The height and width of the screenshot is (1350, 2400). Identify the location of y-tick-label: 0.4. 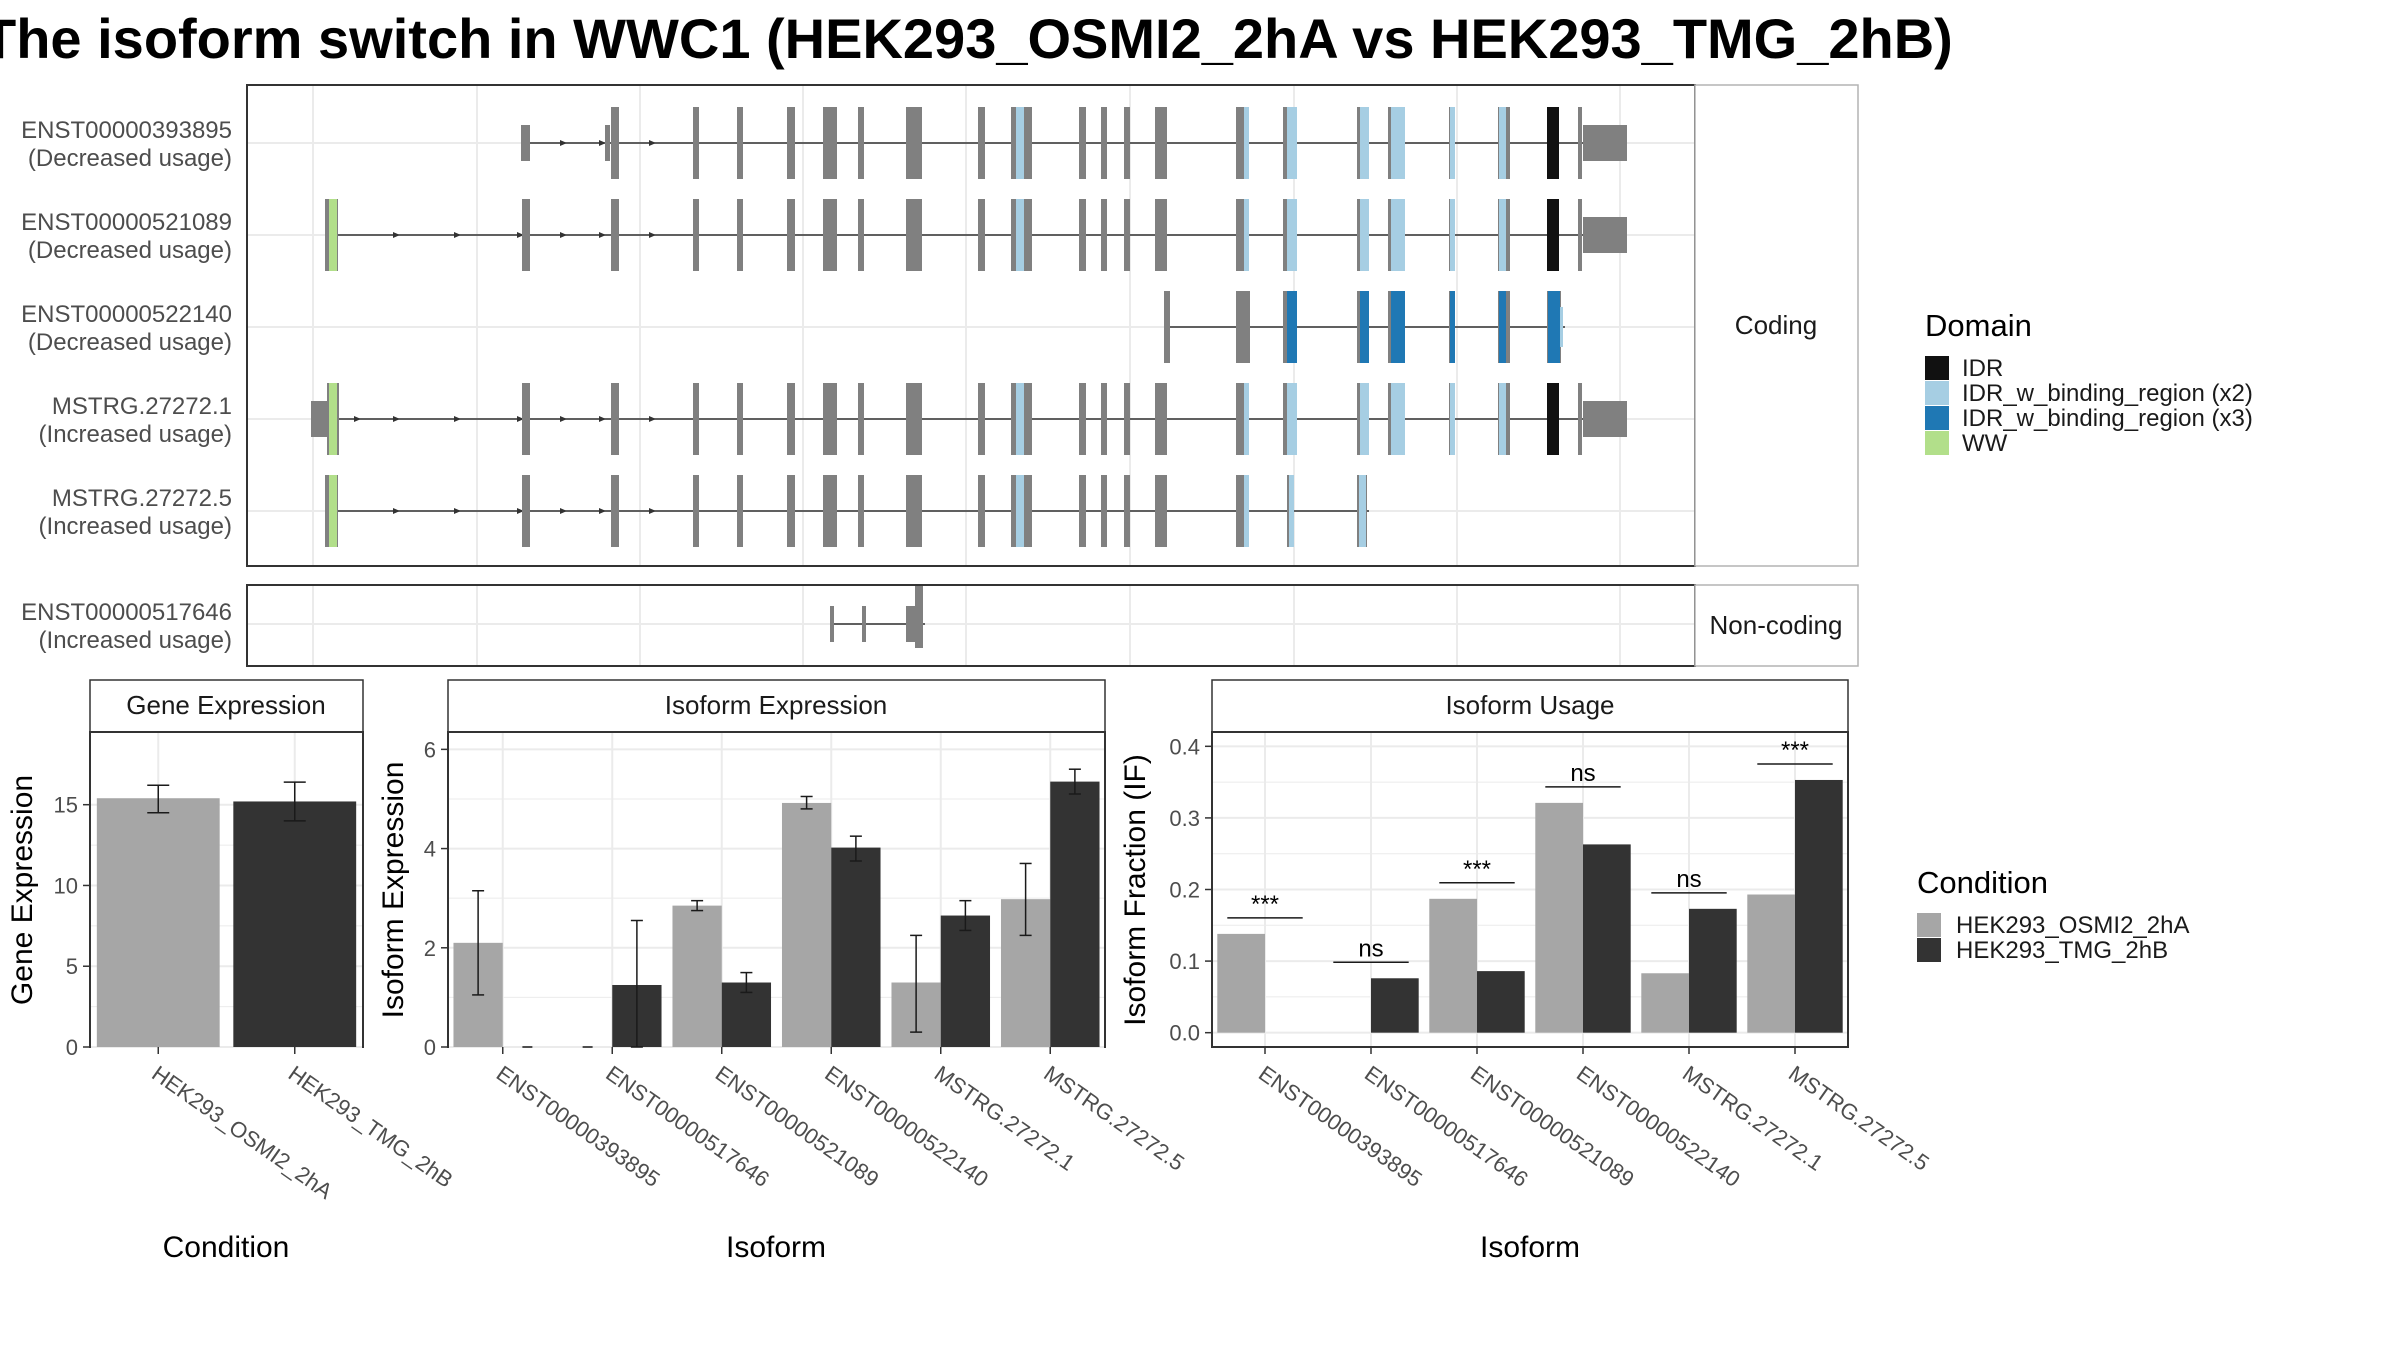
(1184, 746).